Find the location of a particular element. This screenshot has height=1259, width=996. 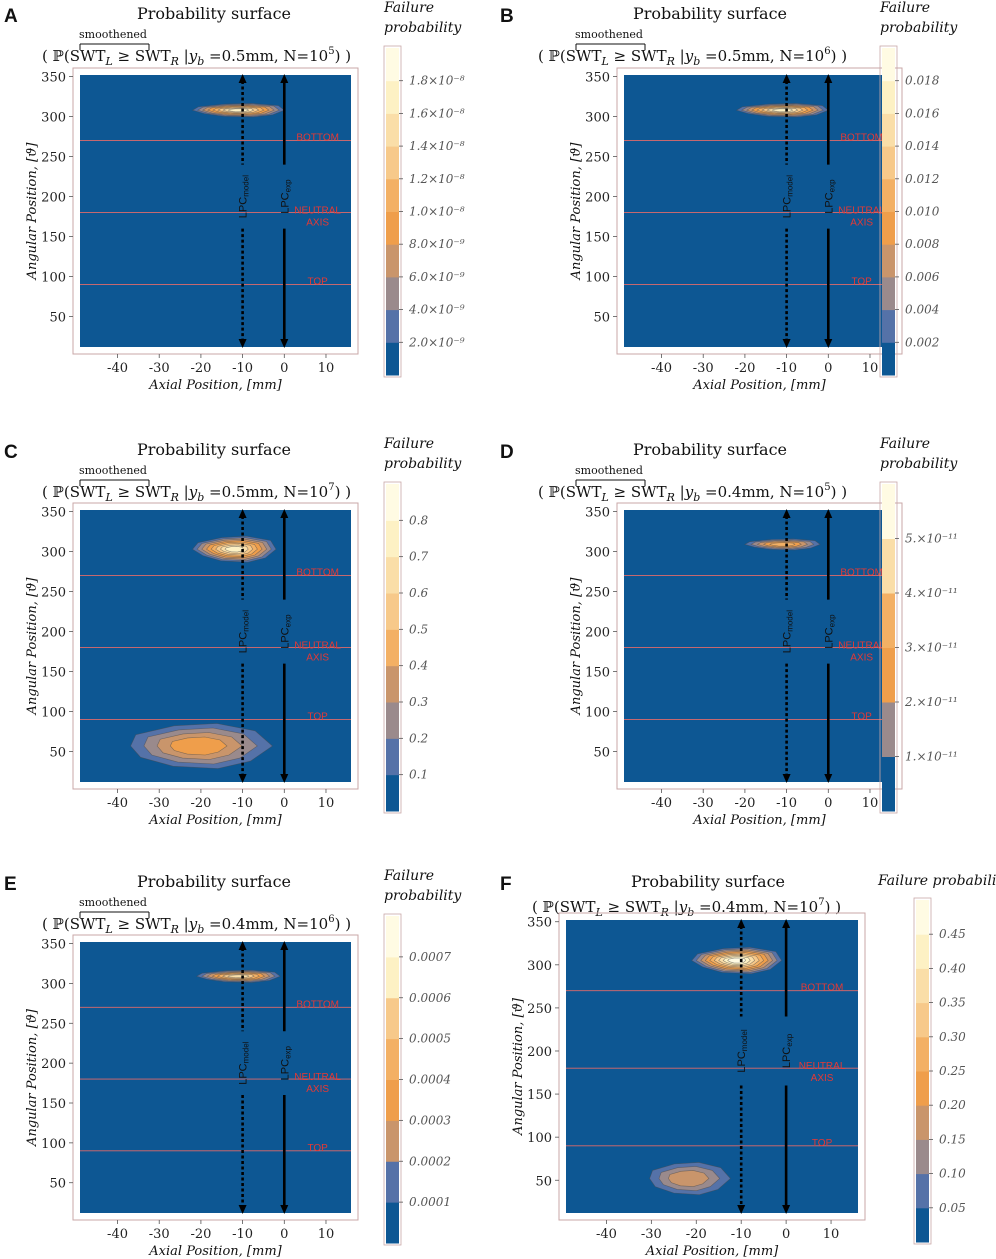

colorbar-tick-label: 0.0001 is located at coordinates (430, 1202).